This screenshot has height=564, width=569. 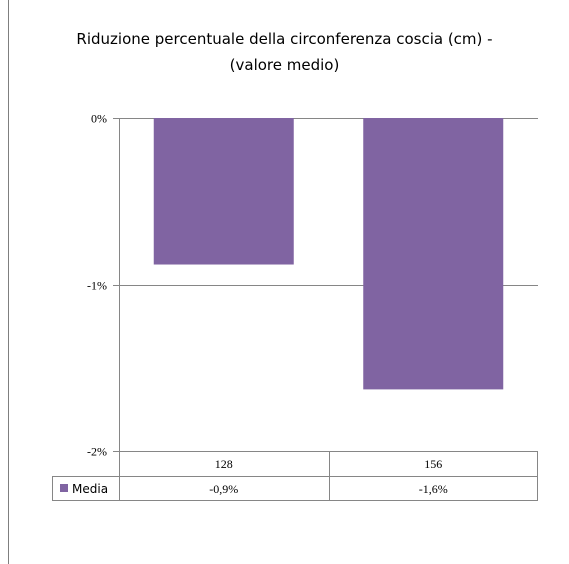 What do you see at coordinates (90, 489) in the screenshot?
I see `legend-label: Media` at bounding box center [90, 489].